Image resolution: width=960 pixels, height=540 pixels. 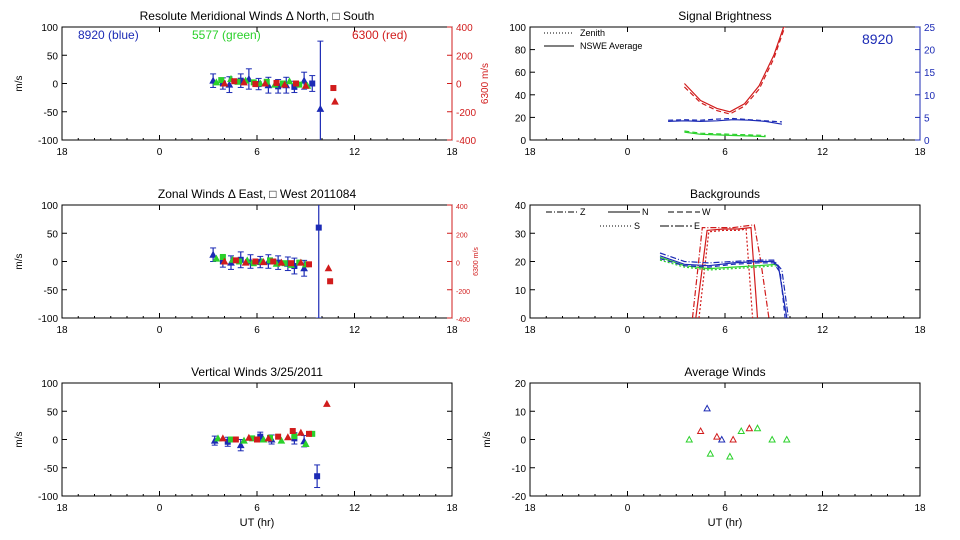 I want to click on line-8920-average, so click(x=725, y=122).